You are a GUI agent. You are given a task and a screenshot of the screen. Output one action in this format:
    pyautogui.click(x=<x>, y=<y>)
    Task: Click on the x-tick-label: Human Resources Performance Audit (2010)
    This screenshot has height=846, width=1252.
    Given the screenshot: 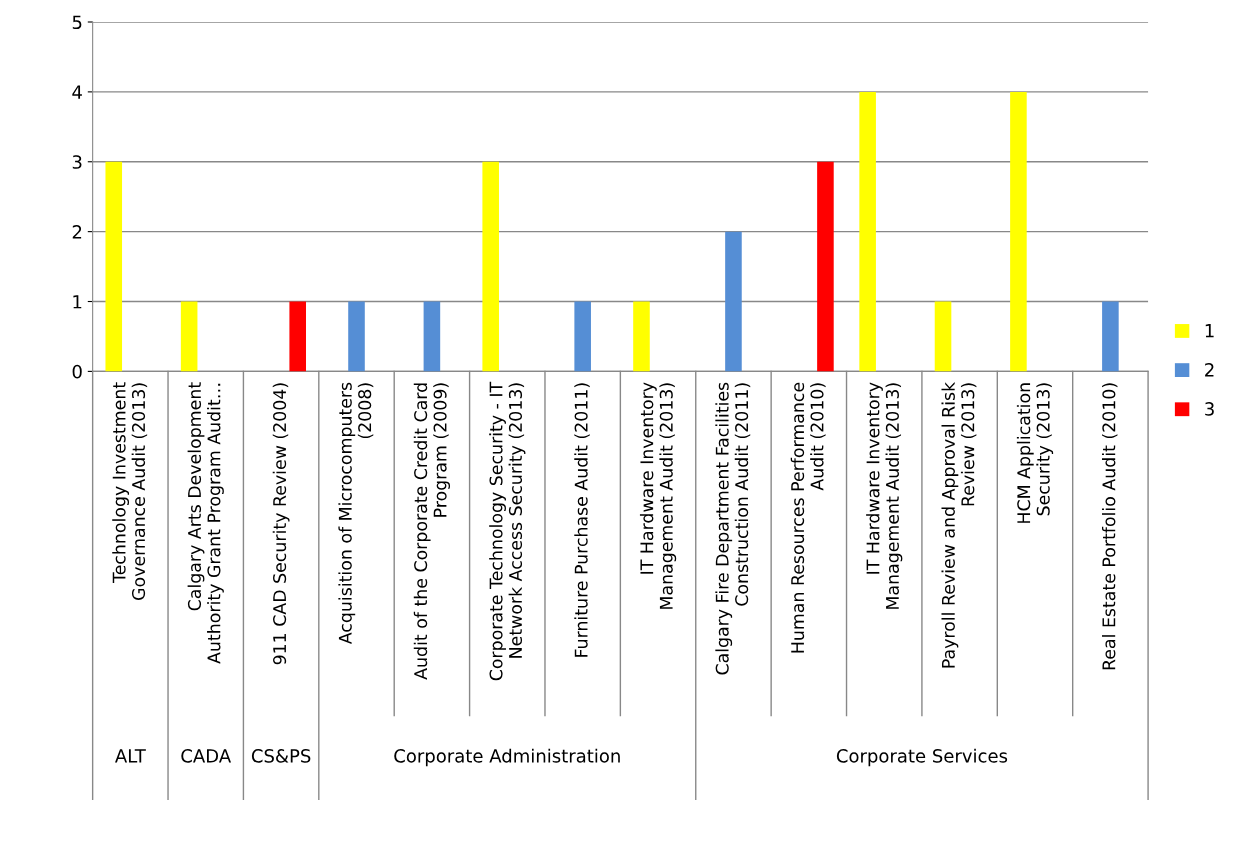 What is the action you would take?
    pyautogui.click(x=808, y=517)
    